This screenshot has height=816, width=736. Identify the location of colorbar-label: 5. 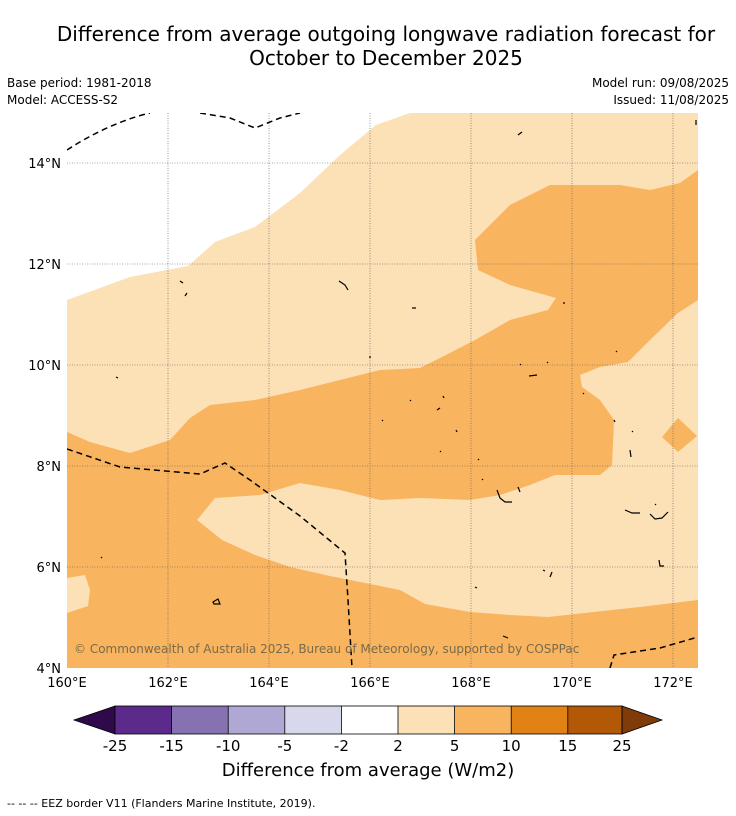
(455, 746).